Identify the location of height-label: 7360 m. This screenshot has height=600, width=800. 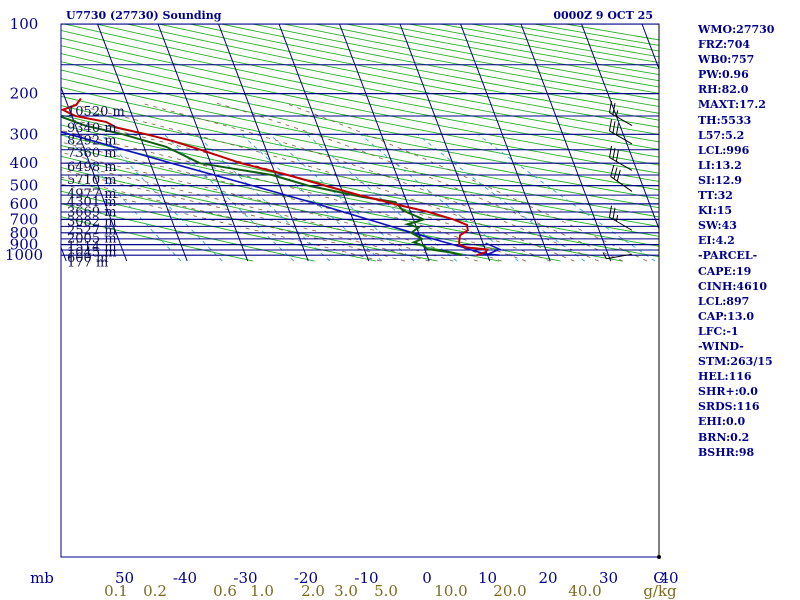
(92, 153).